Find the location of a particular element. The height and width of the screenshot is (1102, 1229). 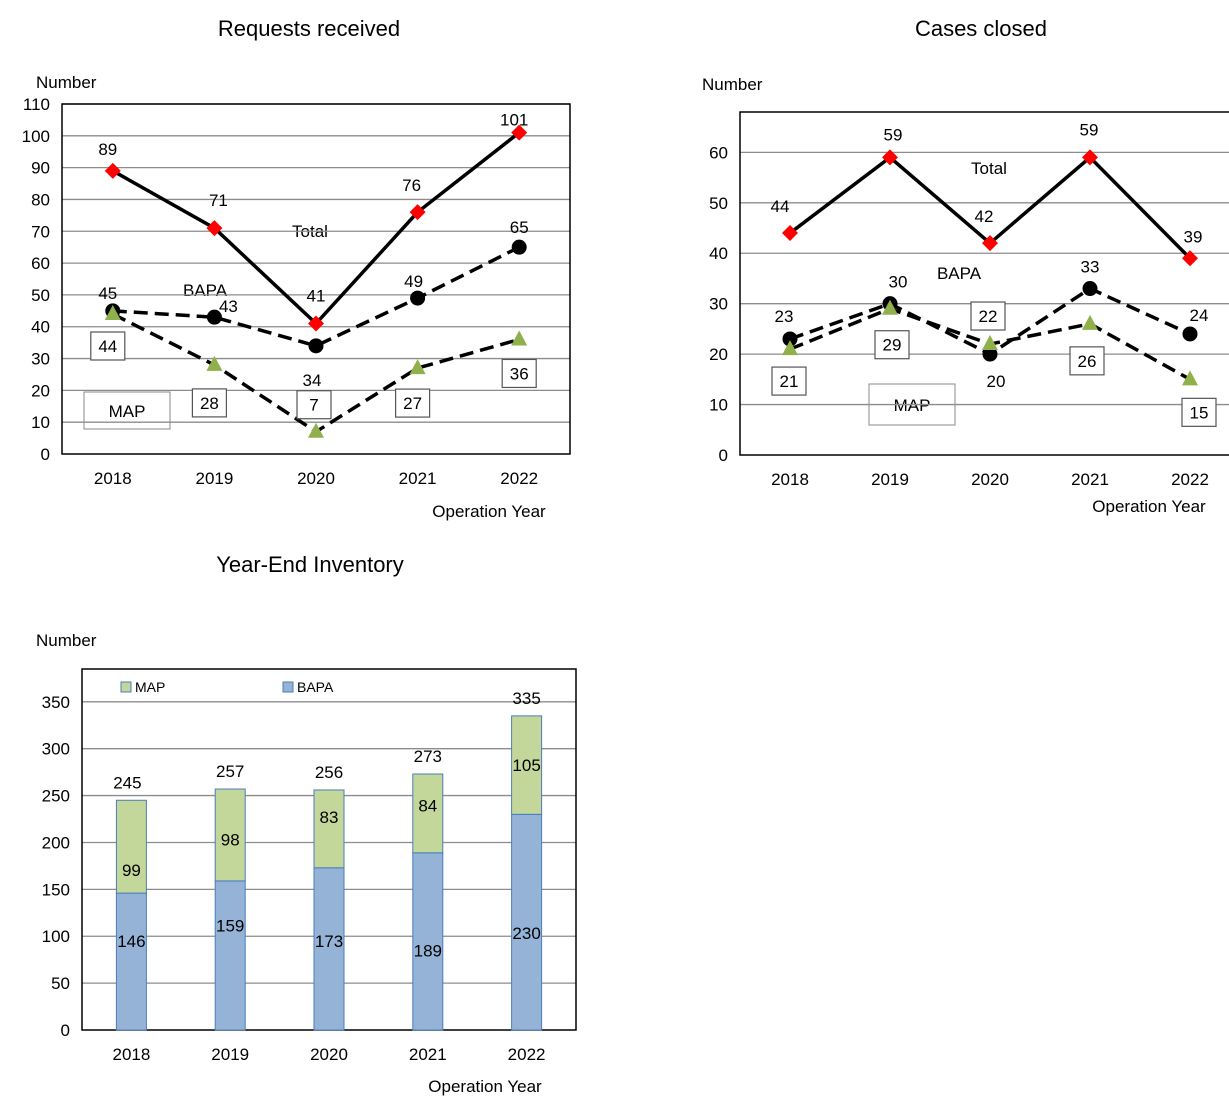

y-tick-label: 50 is located at coordinates (718, 203).